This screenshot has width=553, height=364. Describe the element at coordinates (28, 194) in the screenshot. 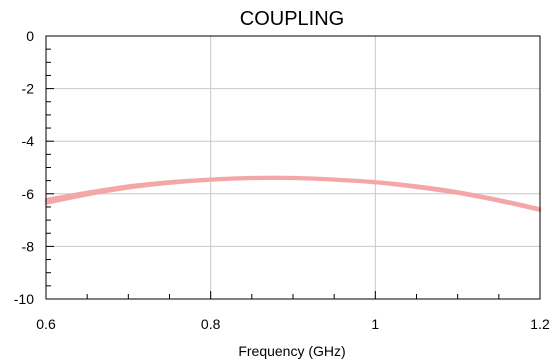

I see `y-tick-label: -6` at that location.